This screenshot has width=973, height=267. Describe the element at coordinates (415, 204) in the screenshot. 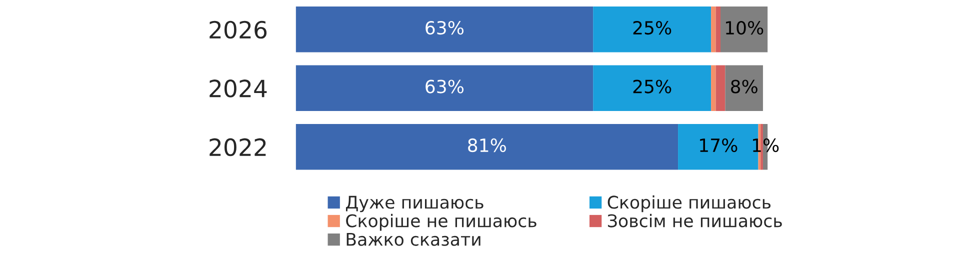

I see `legend-label: Дуже пишаюсь` at that location.